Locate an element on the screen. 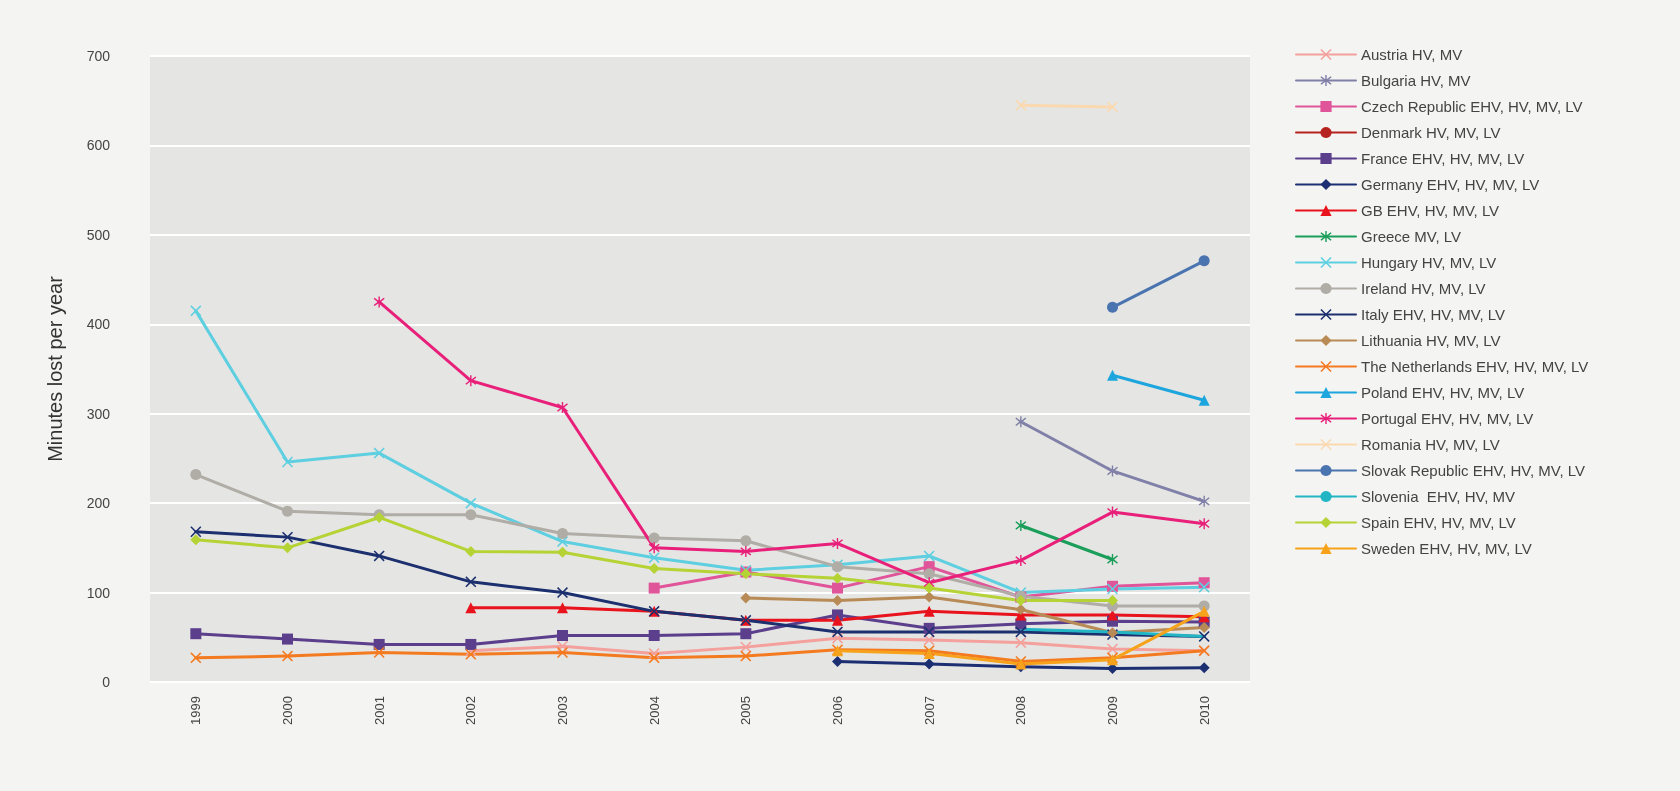 The width and height of the screenshot is (1680, 791). x-tick-label: 2003 is located at coordinates (562, 710).